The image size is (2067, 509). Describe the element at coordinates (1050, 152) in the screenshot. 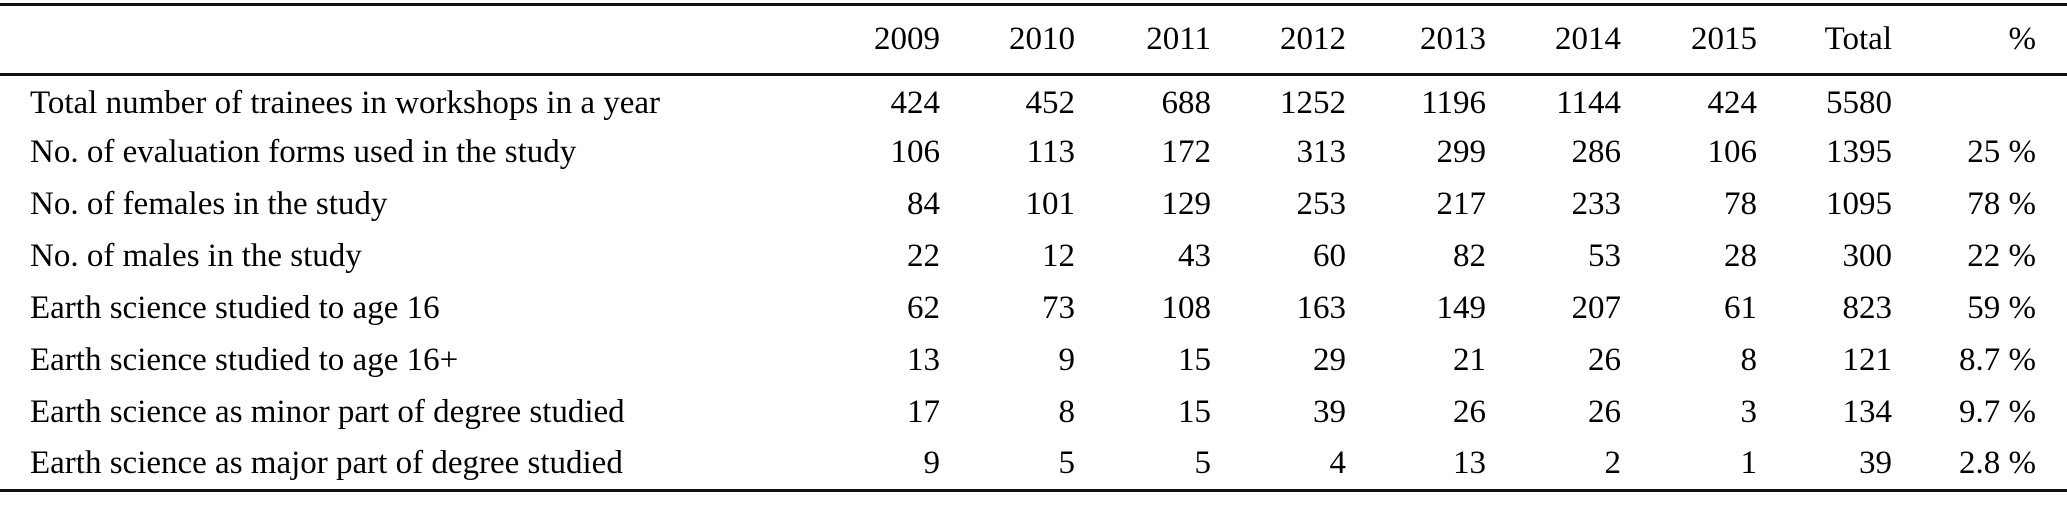

I see `cell-value: 113` at that location.